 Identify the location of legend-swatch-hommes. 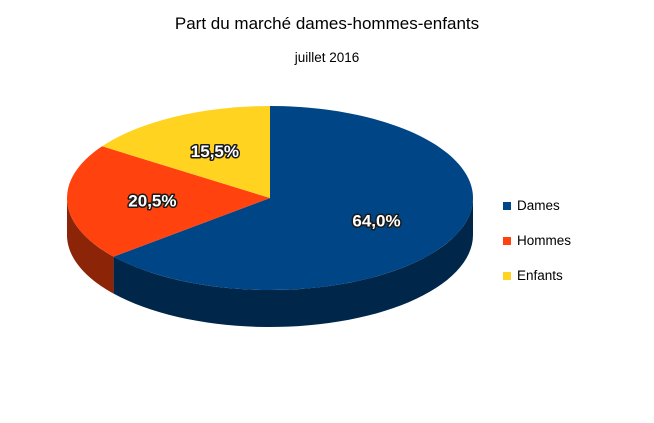
(507, 240).